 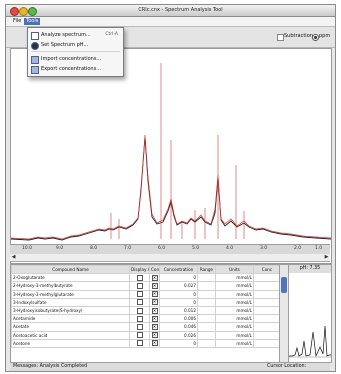 I want to click on concentration-cell: 0.046, so click(x=178, y=327).